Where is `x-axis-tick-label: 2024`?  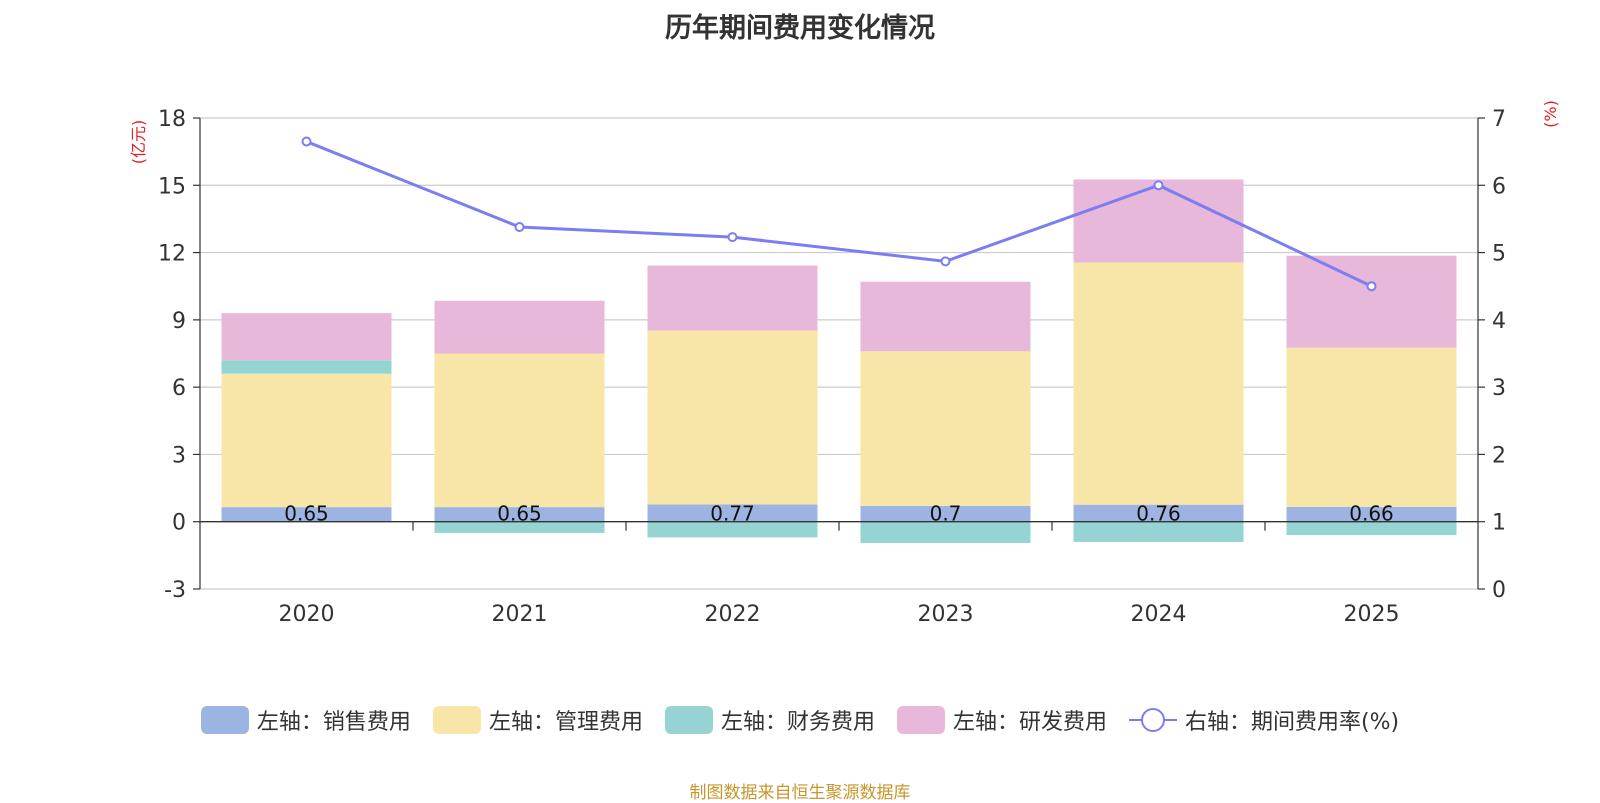 x-axis-tick-label: 2024 is located at coordinates (1159, 614).